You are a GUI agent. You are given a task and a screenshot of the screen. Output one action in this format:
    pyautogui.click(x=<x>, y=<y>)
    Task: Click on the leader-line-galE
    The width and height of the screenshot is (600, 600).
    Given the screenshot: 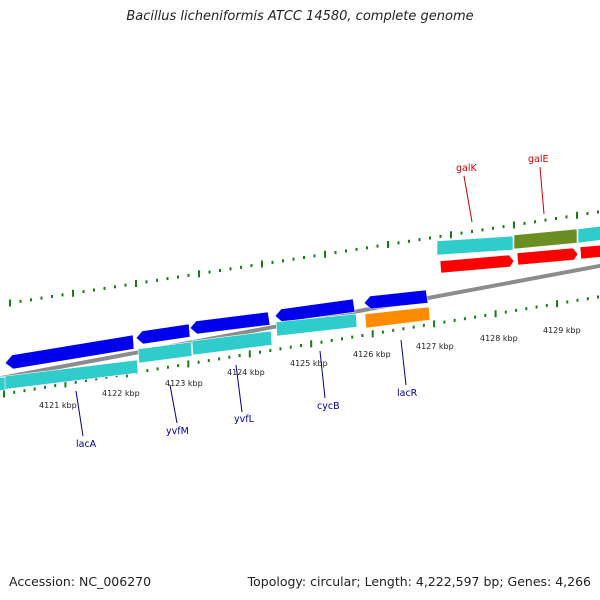 What is the action you would take?
    pyautogui.click(x=542, y=190)
    